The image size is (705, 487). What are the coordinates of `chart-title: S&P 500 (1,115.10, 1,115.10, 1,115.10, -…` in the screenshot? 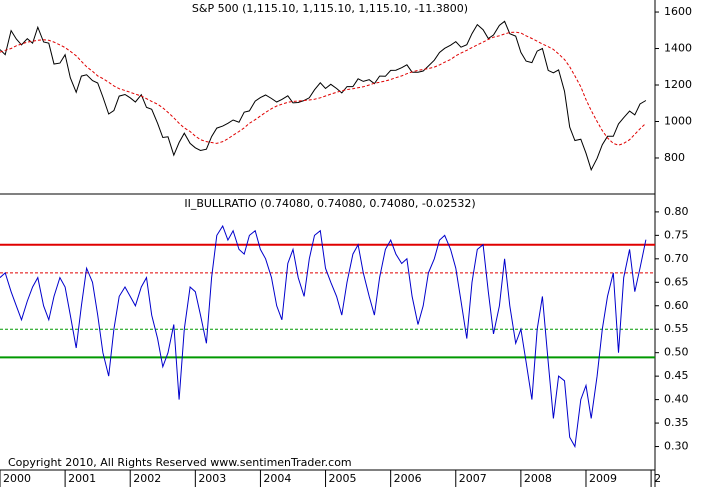 It's located at (330, 8).